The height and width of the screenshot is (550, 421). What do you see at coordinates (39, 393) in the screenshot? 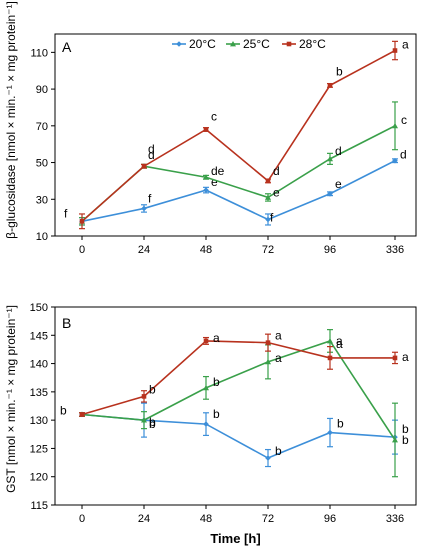
I see `y-tick-label: 135` at bounding box center [39, 393].